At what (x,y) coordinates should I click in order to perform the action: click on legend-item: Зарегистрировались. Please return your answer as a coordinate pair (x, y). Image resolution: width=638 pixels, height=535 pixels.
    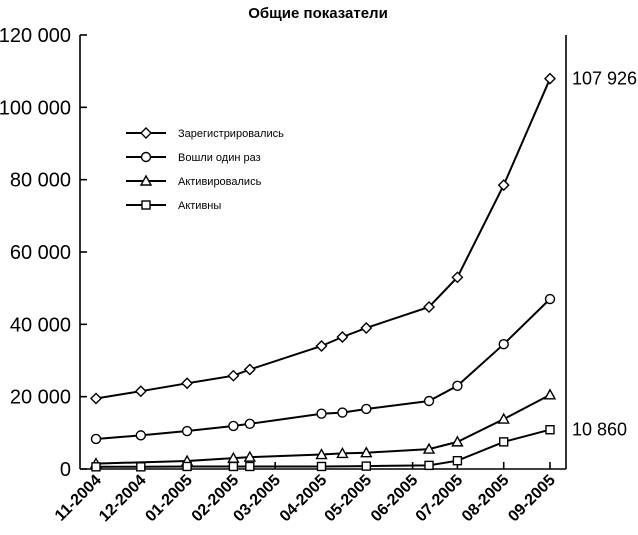
    Looking at the image, I should click on (205, 133).